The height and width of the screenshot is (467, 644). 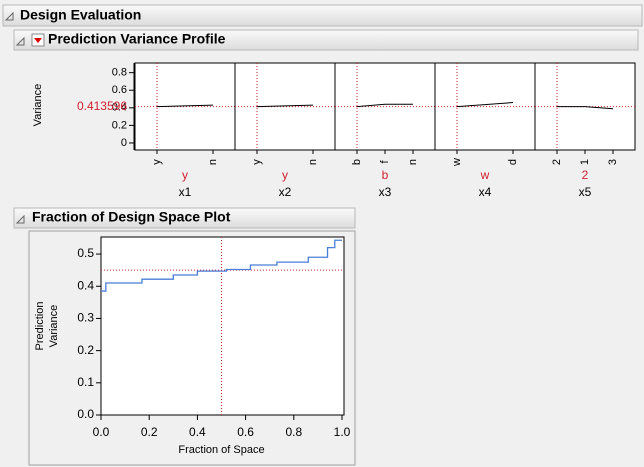 I want to click on x-tick-label: 0.0, so click(x=101, y=432).